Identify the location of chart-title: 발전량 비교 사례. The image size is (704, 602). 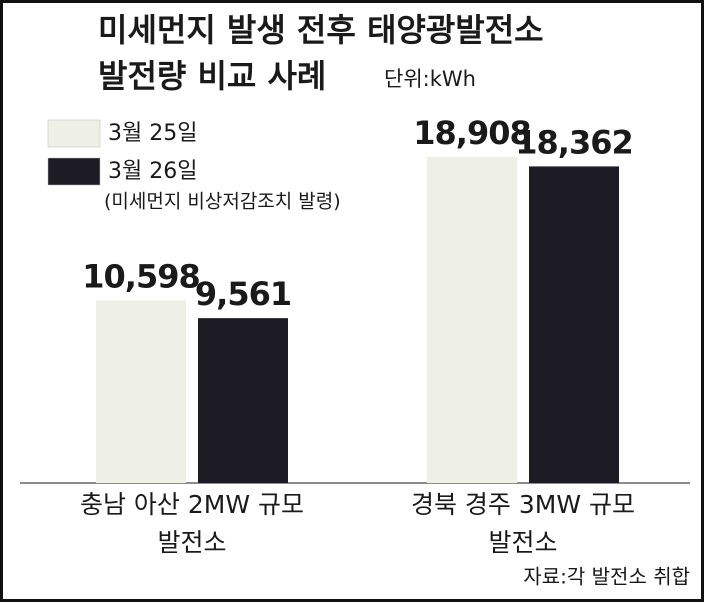
(212, 76).